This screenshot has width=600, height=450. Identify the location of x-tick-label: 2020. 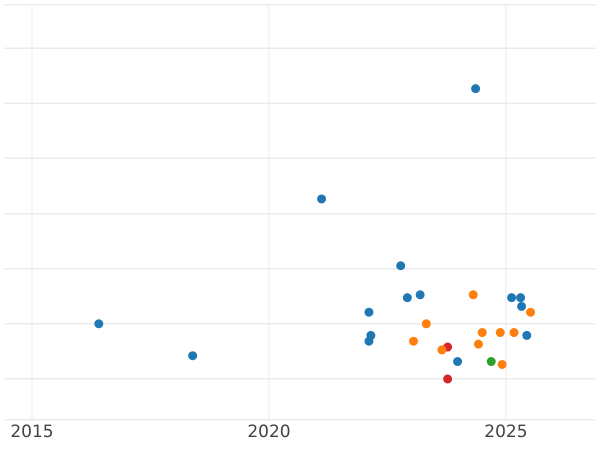
(269, 432).